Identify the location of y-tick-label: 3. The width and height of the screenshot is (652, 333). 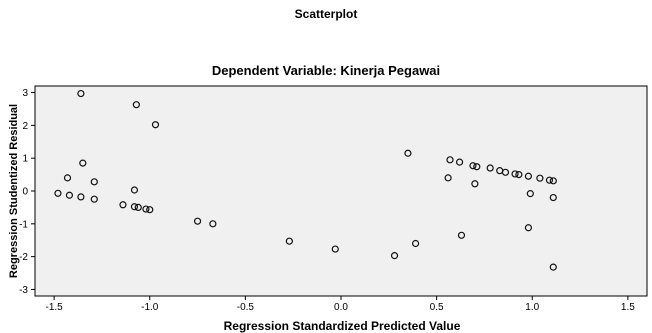
(25, 93).